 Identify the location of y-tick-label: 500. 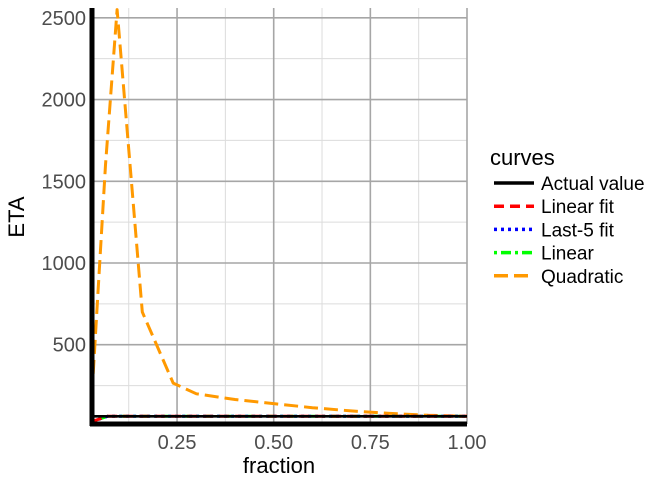
(69, 346).